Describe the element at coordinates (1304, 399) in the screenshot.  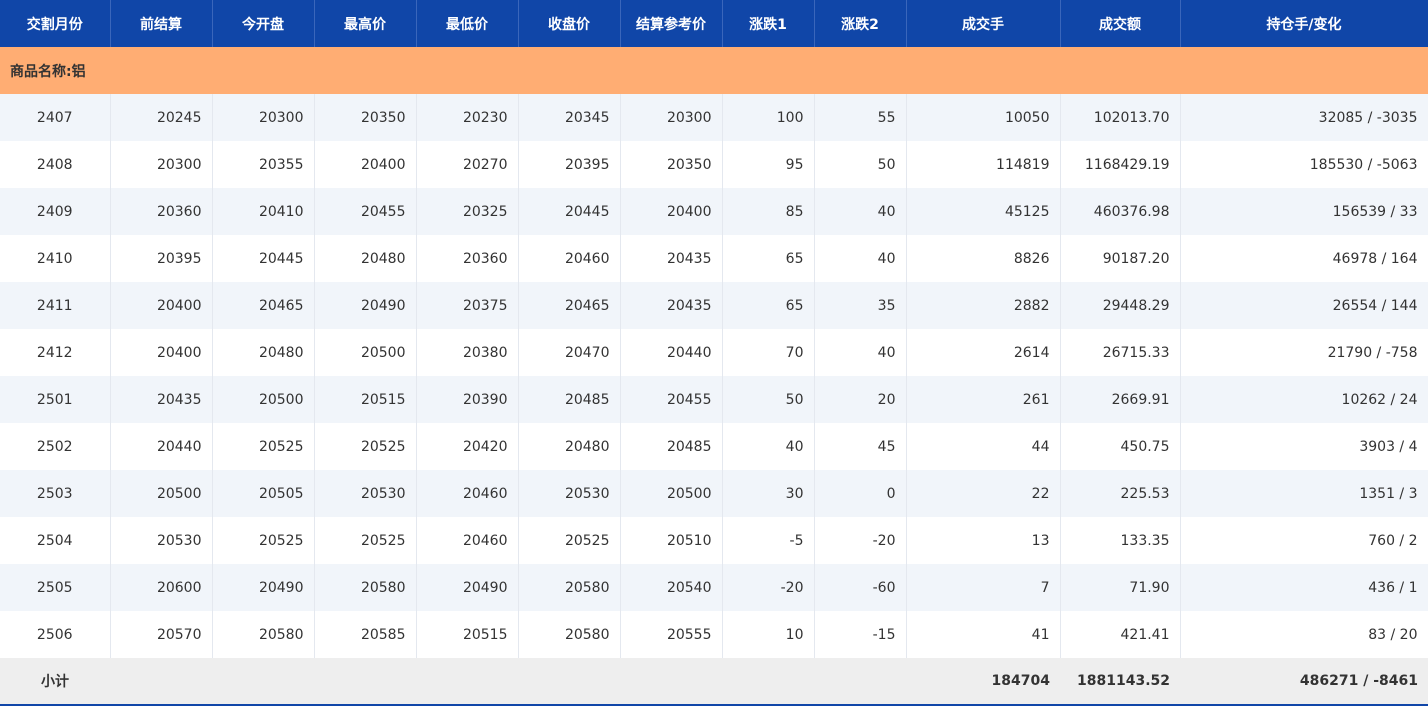
I see `cell: 10262 / 24` at that location.